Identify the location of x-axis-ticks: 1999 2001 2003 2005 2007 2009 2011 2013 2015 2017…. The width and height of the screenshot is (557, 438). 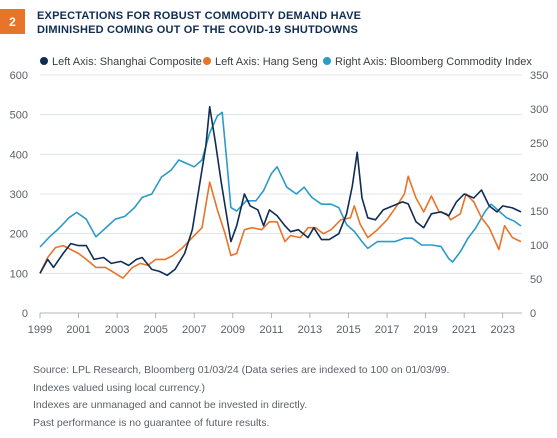
(271, 324).